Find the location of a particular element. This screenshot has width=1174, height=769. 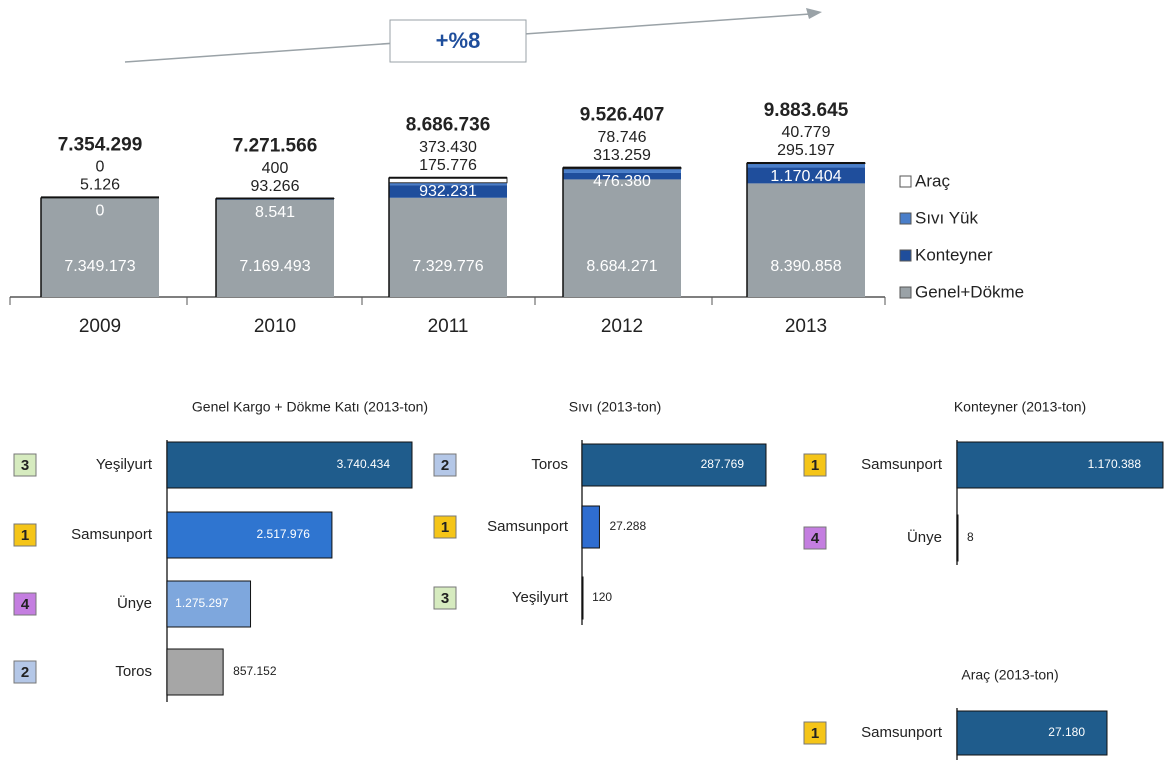

panel-title: Araç (2013-ton) is located at coordinates (1009, 675).